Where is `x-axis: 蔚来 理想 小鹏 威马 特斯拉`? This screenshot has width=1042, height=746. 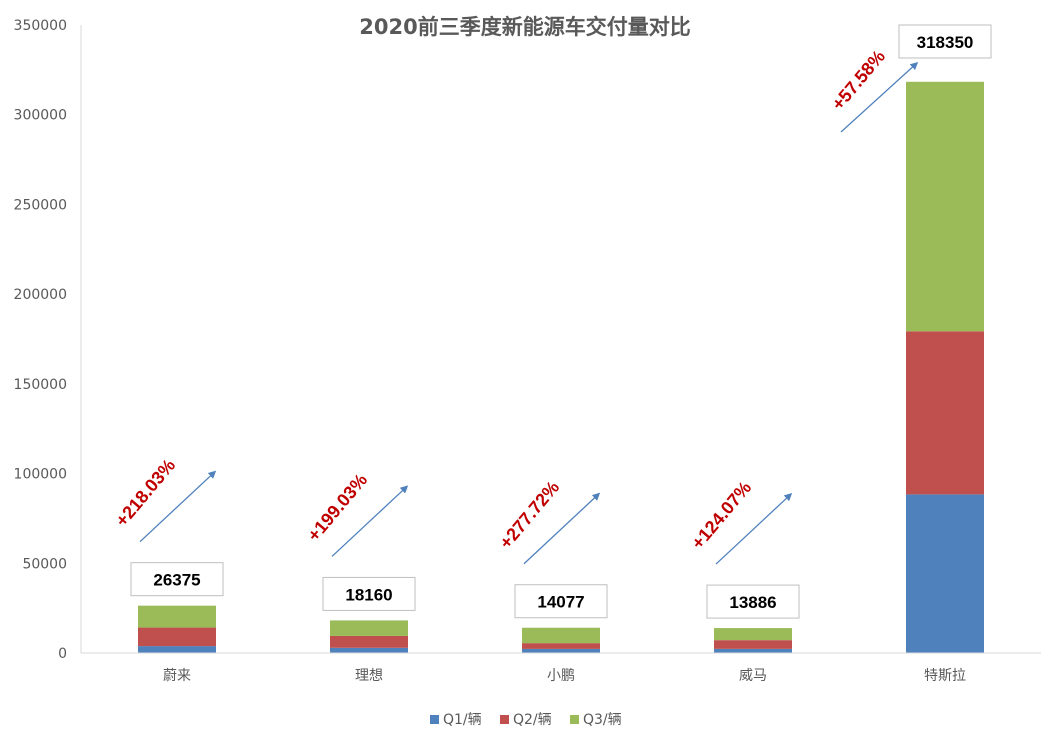
x-axis: 蔚来 理想 小鹏 威马 特斯拉 is located at coordinates (561, 668).